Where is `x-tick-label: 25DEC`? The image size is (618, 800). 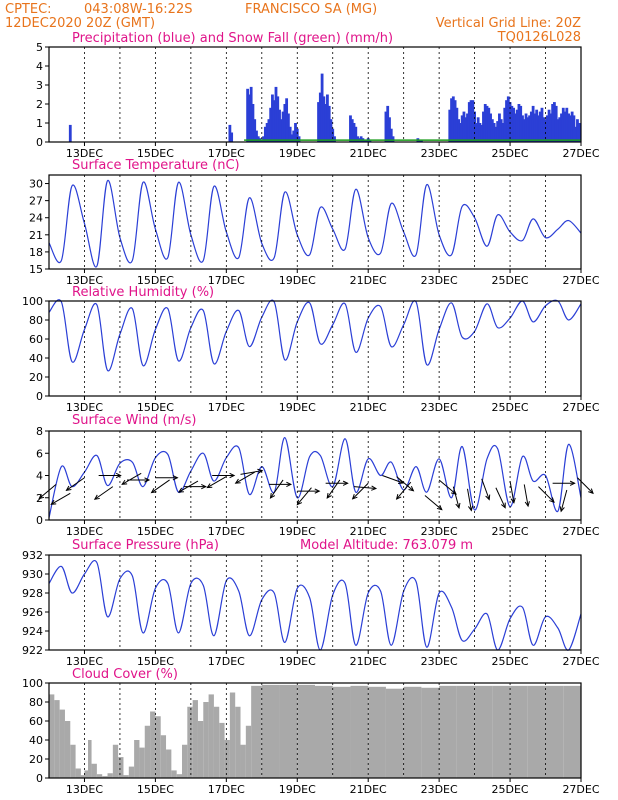 x-tick-label: 25DEC is located at coordinates (510, 661).